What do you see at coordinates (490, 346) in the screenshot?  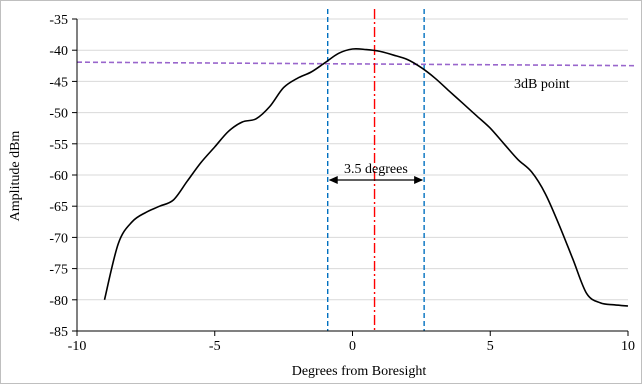 I see `x-tick-label: 5` at bounding box center [490, 346].